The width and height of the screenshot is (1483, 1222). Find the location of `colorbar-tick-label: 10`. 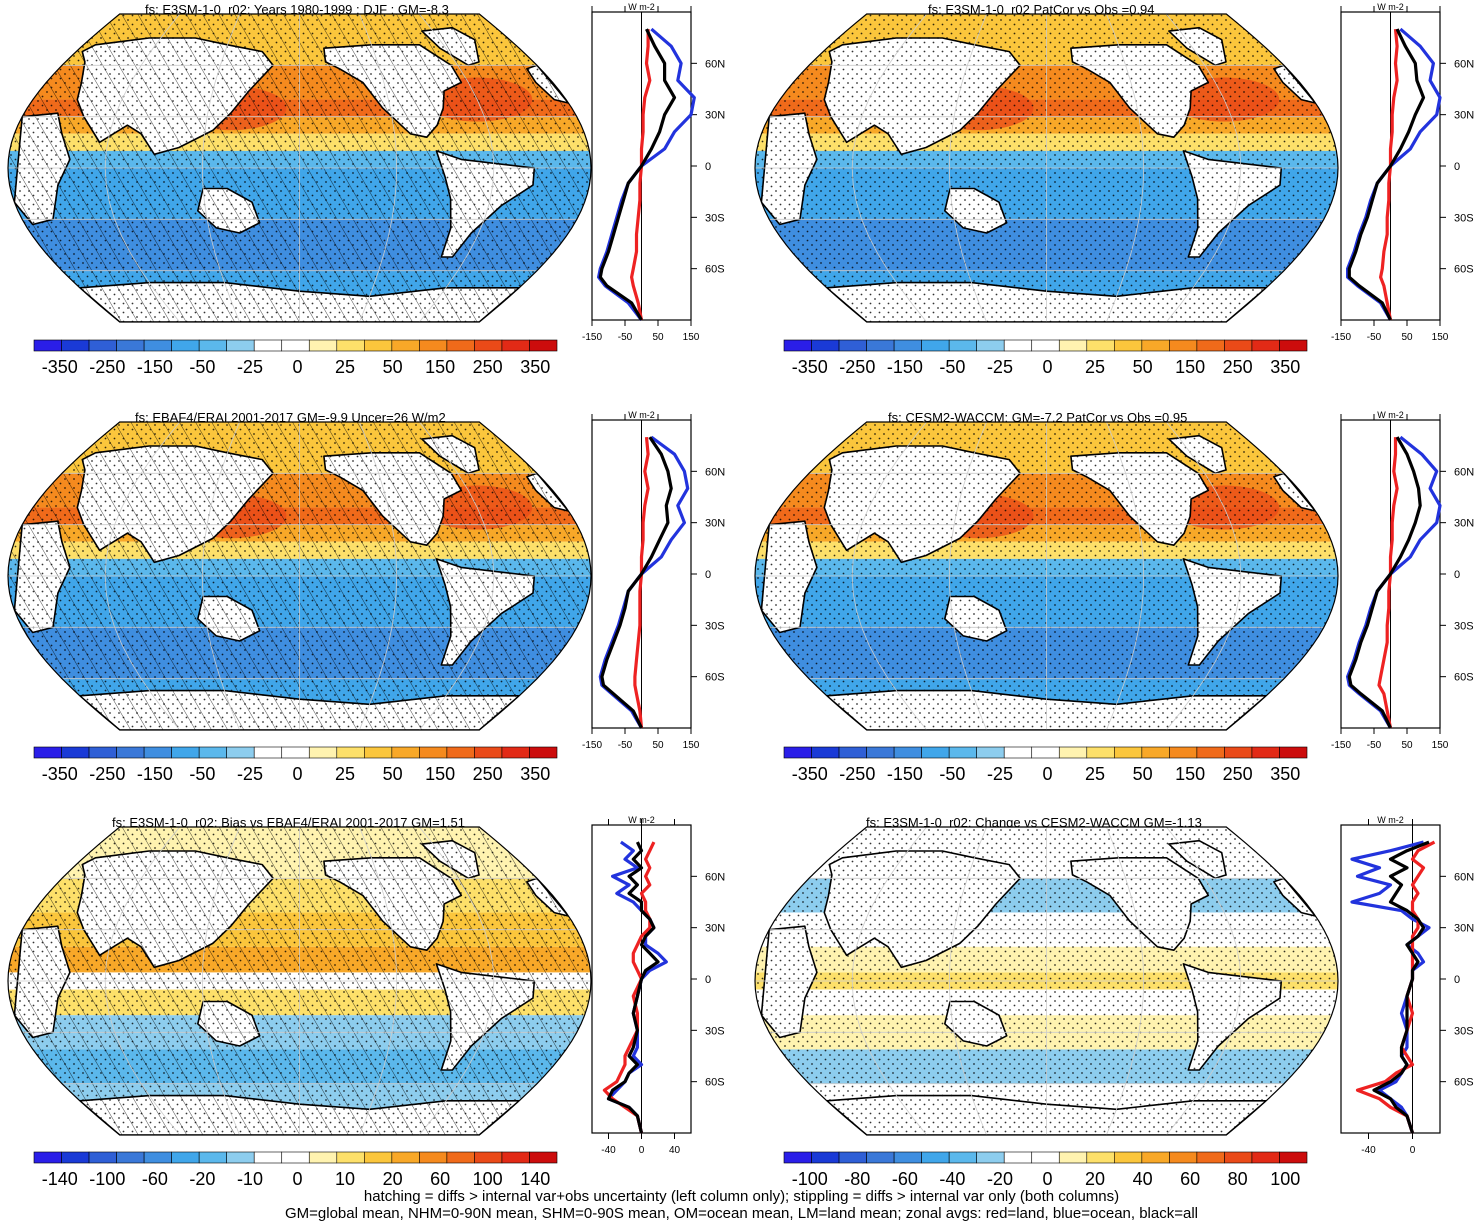

colorbar-tick-label: 10 is located at coordinates (345, 1179).